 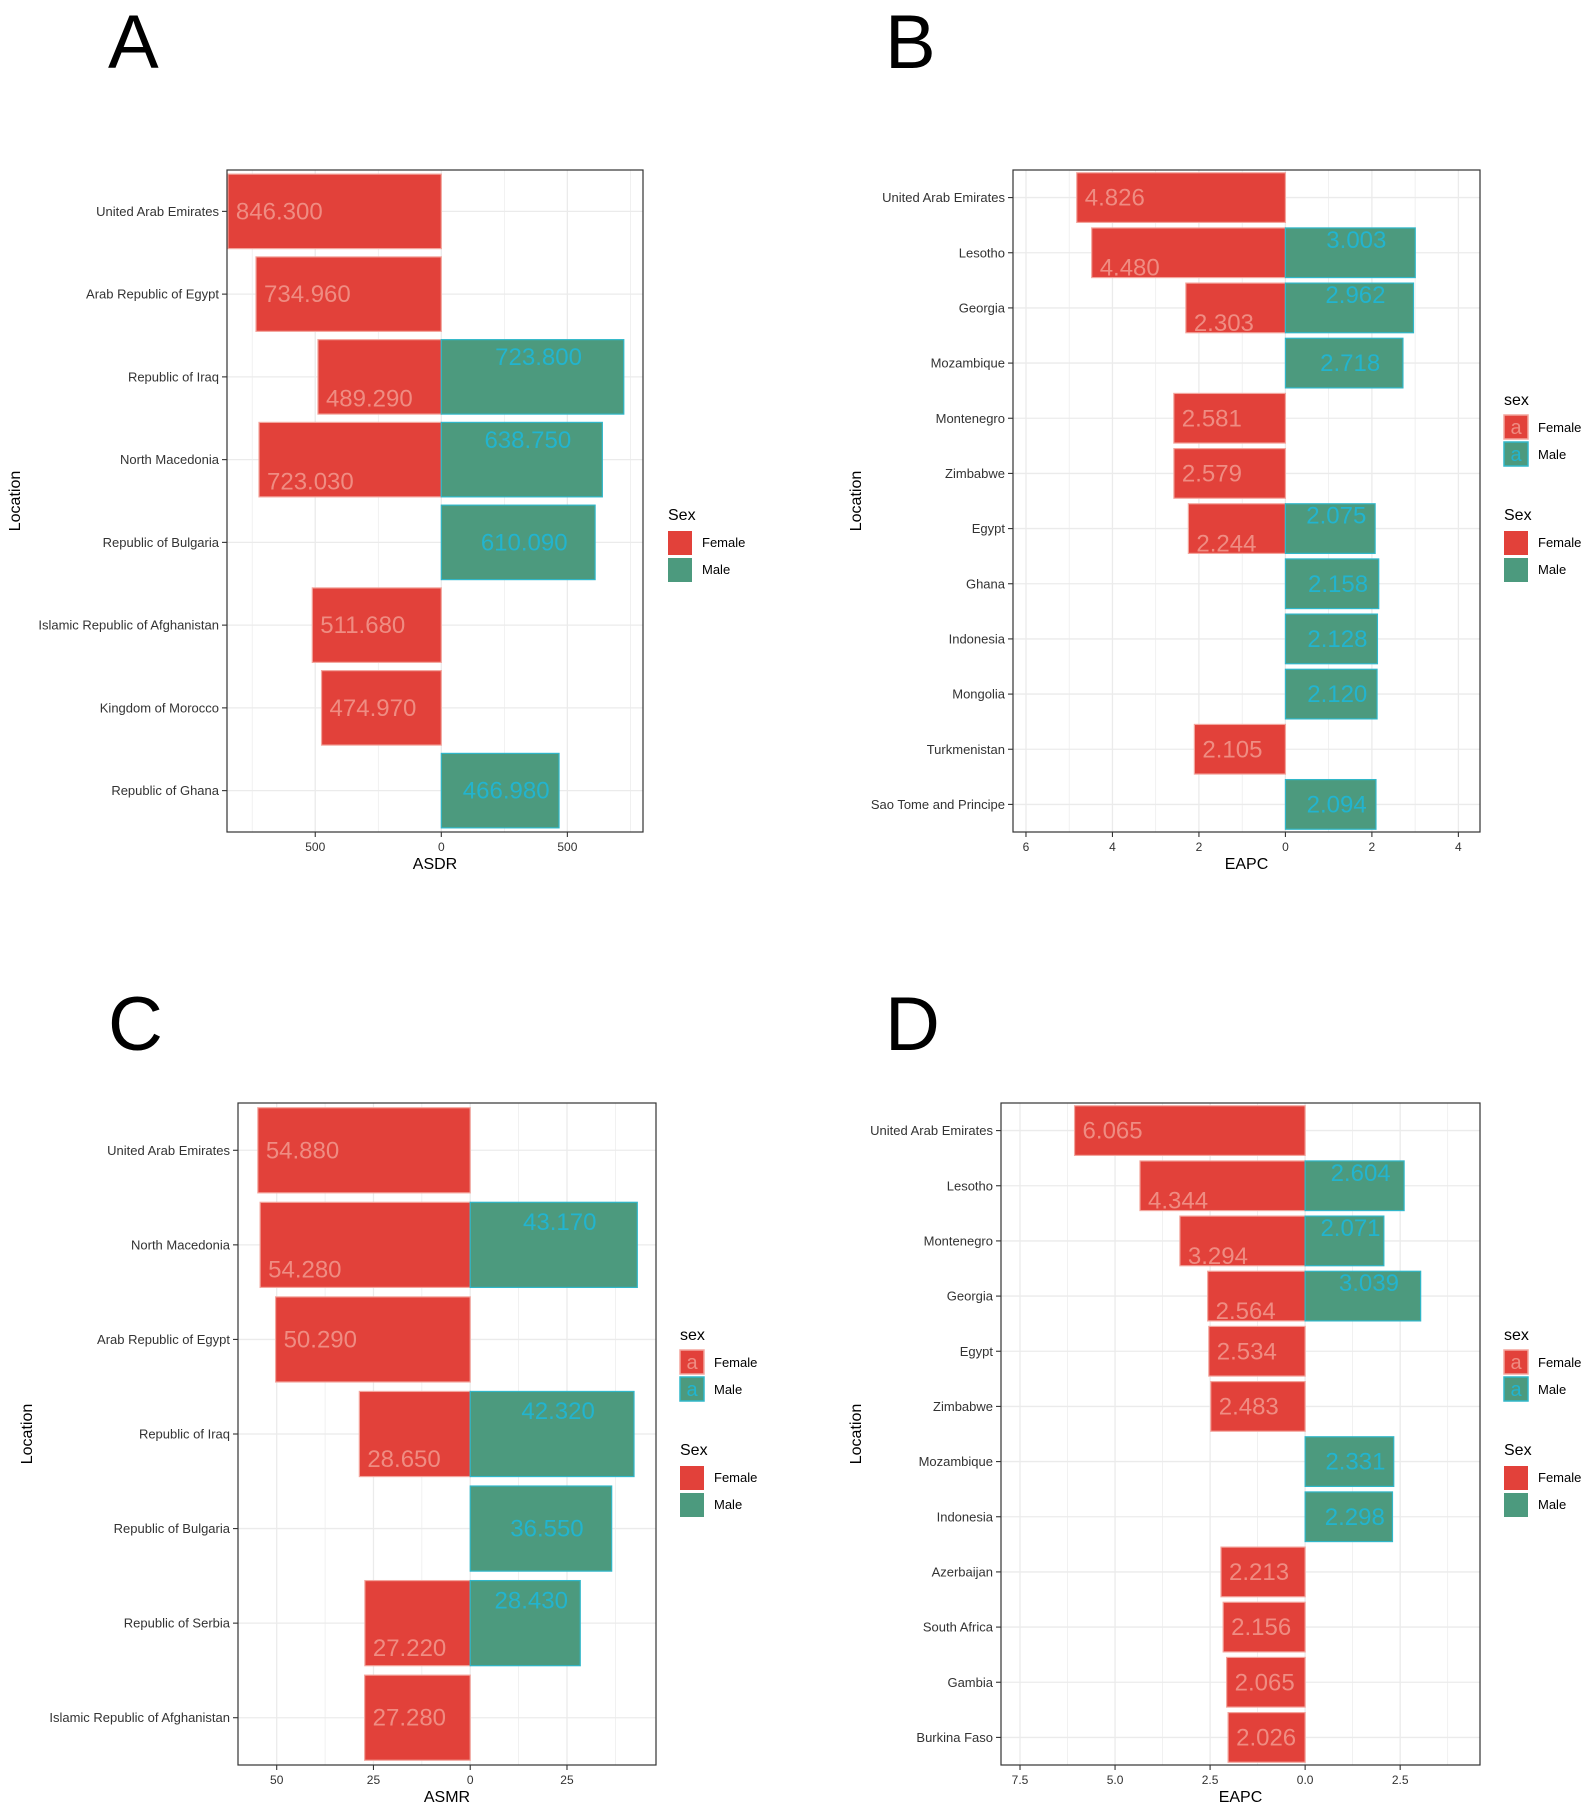 What do you see at coordinates (1265, 1682) in the screenshot?
I see `data-label-female-gambia: 2.065` at bounding box center [1265, 1682].